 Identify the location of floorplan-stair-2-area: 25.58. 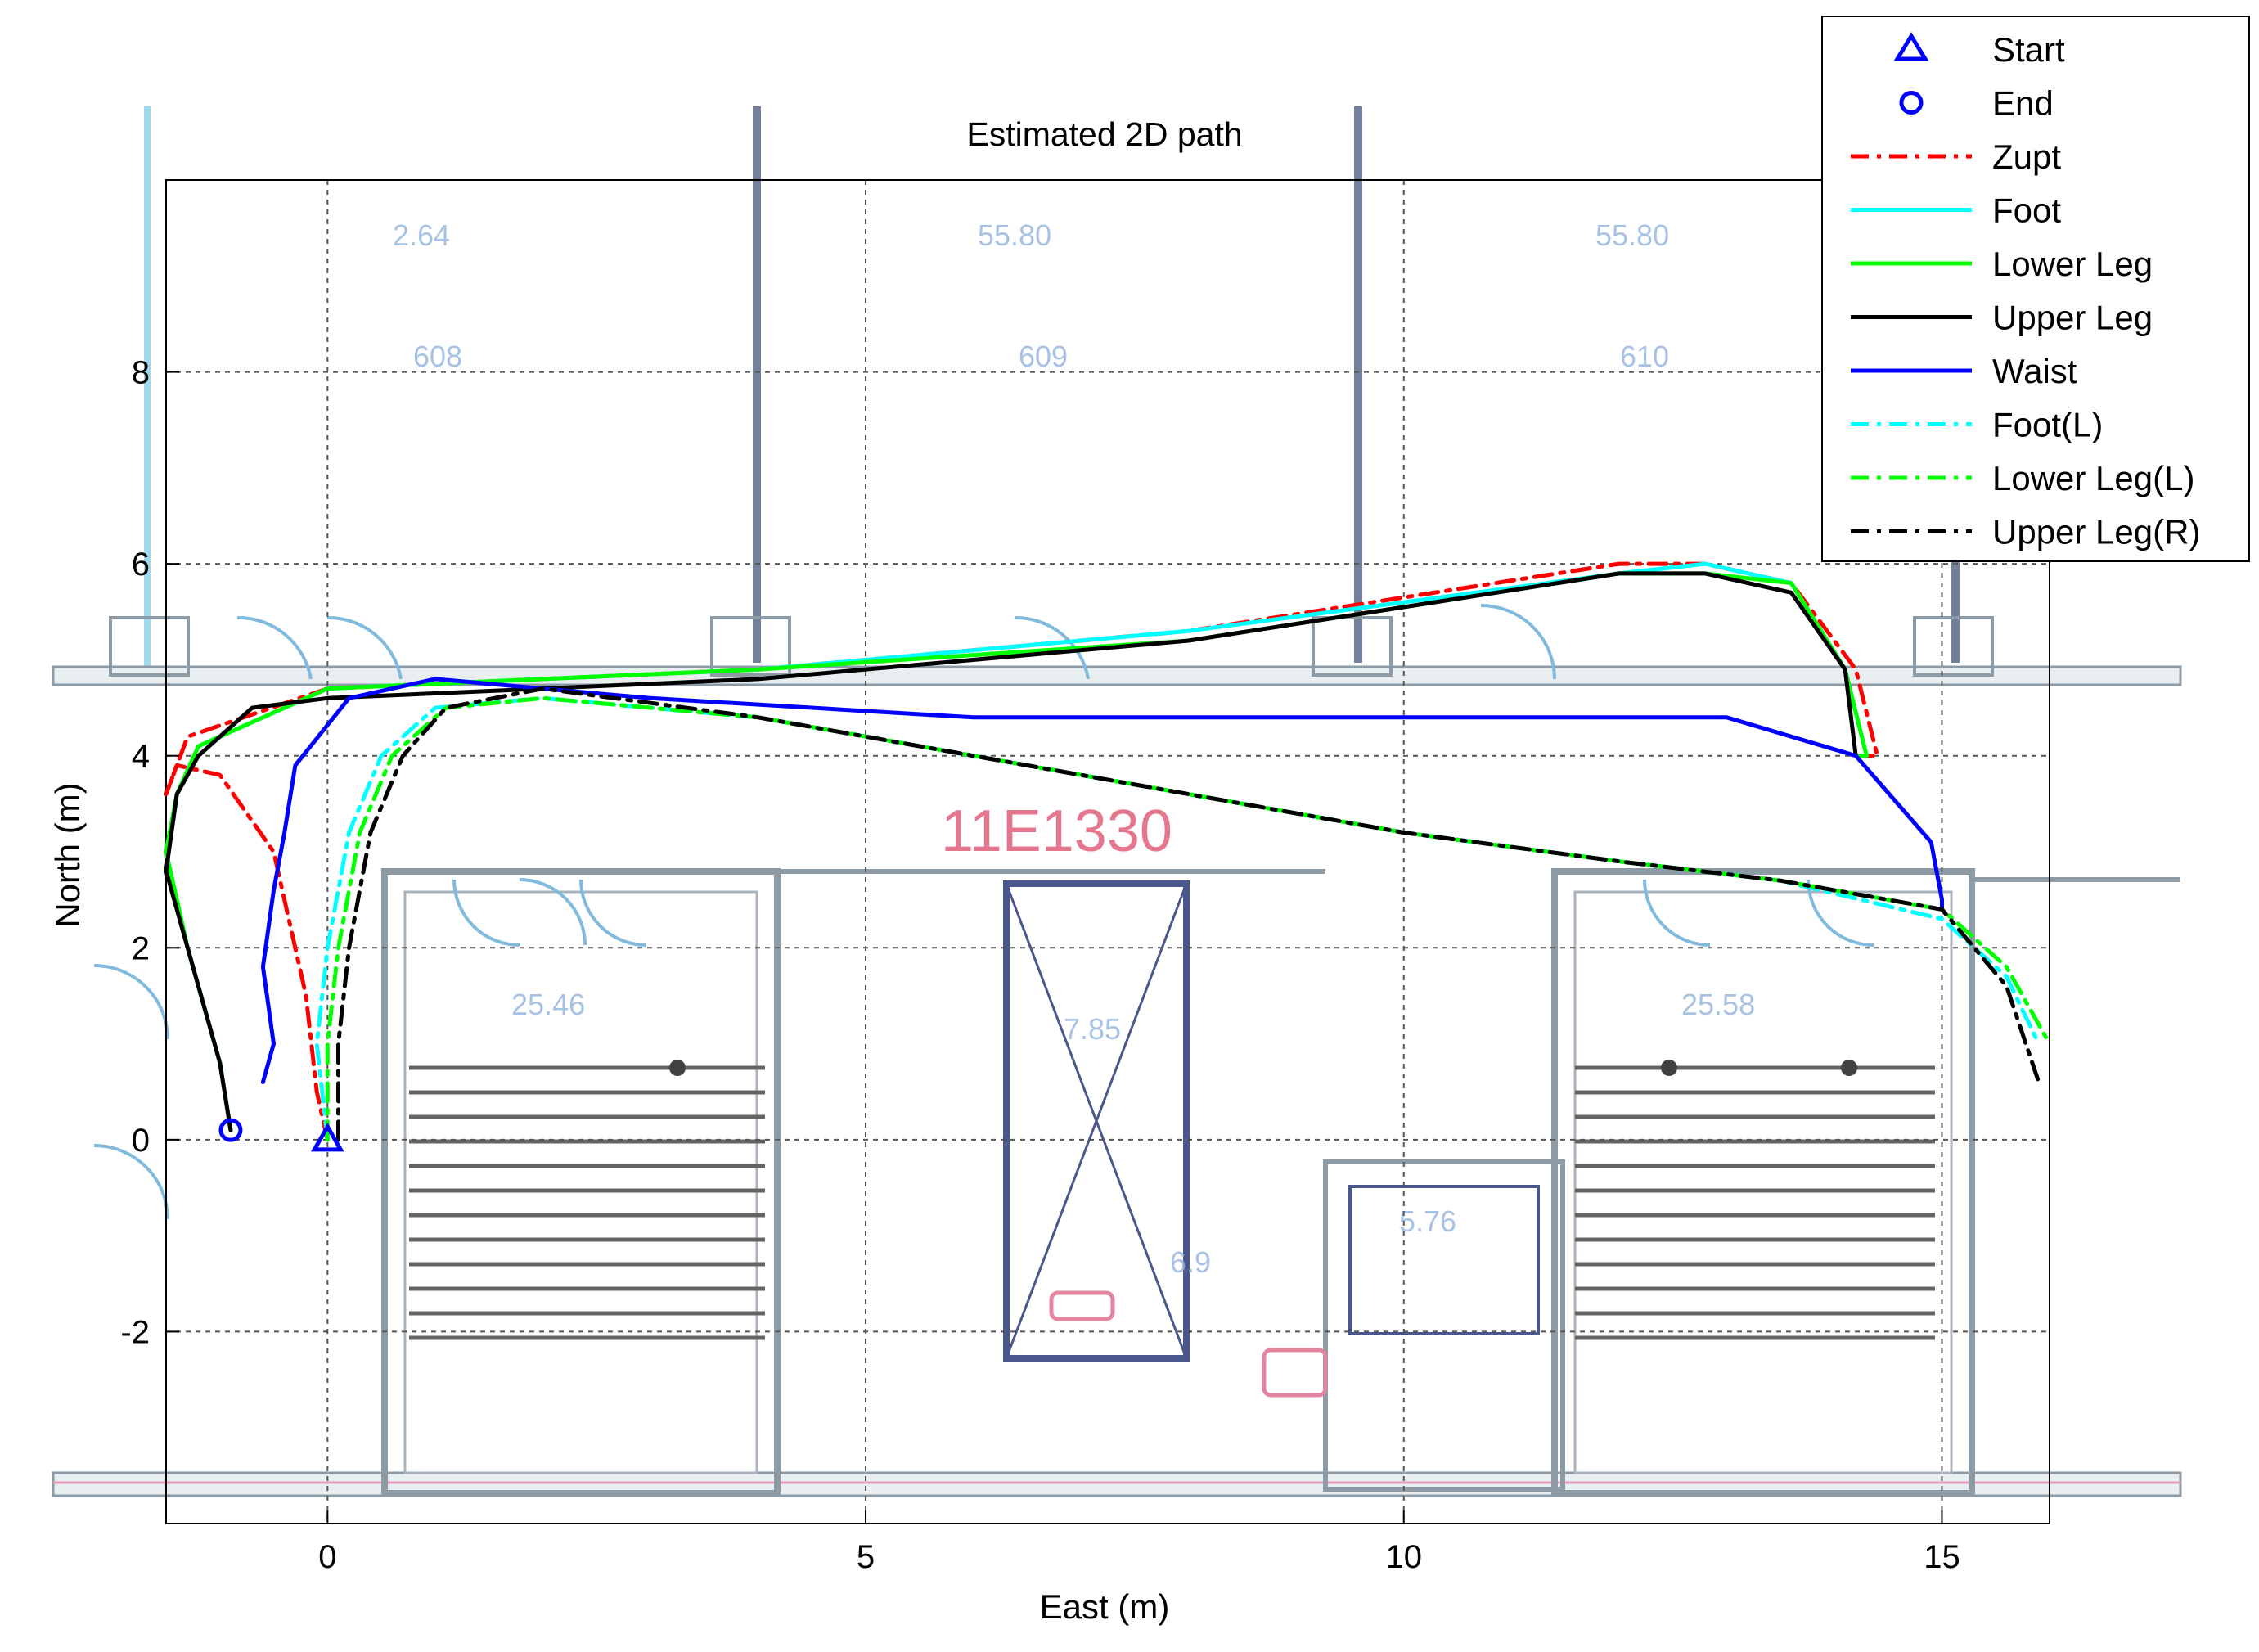
(1718, 1004).